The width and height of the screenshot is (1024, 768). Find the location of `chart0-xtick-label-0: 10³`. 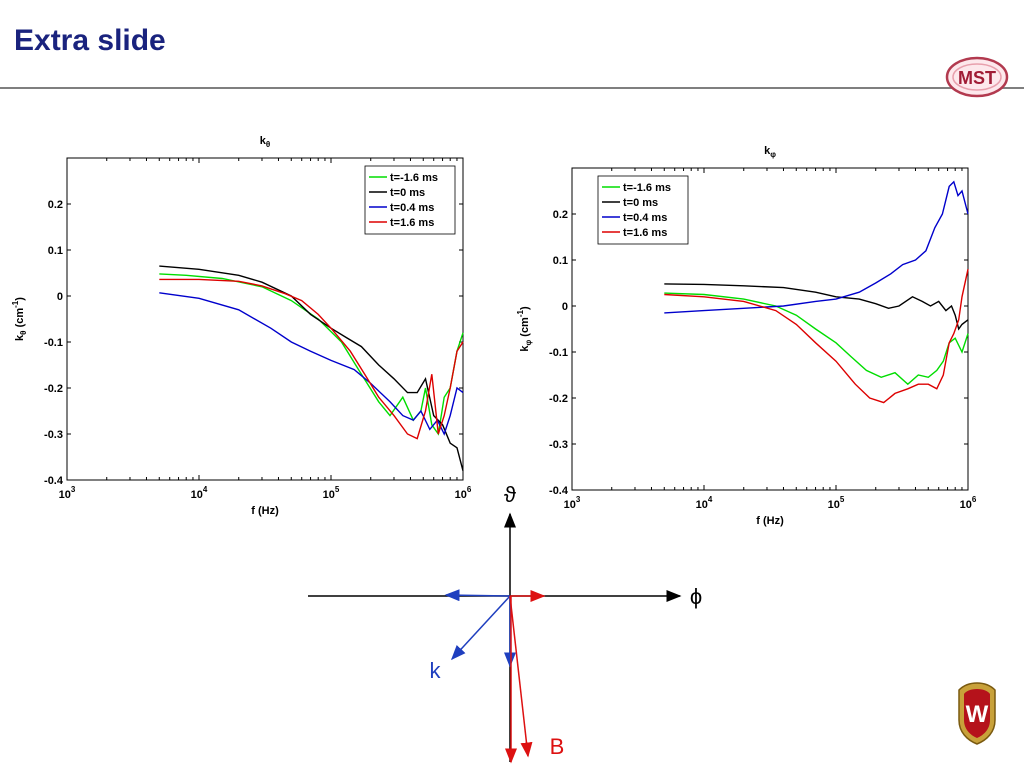

chart0-xtick-label-0: 10³ is located at coordinates (67, 493).